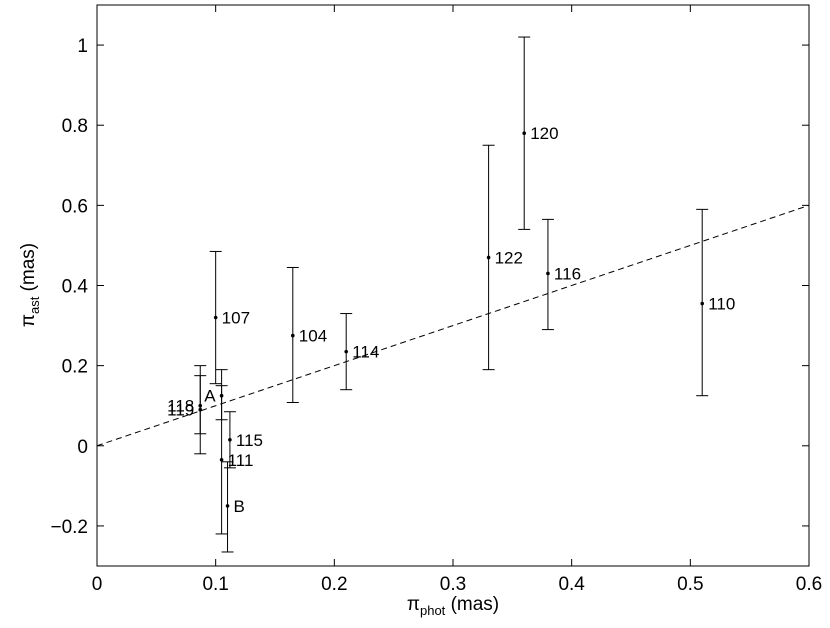 The image size is (830, 628). Describe the element at coordinates (313, 336) in the screenshot. I see `point-label: 104` at that location.